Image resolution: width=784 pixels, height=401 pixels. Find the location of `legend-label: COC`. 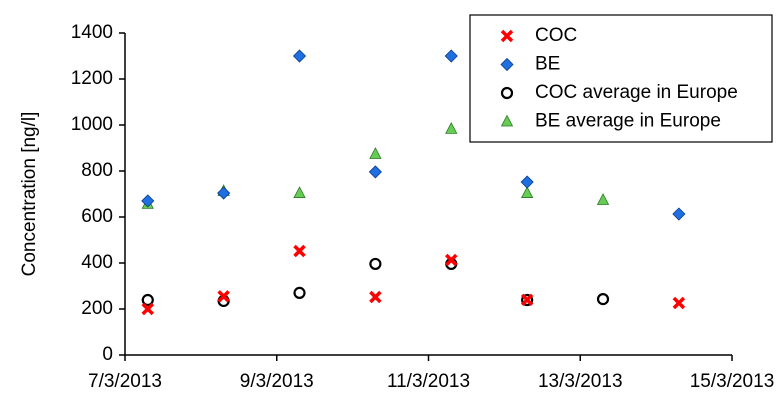

legend-label: COC is located at coordinates (556, 35).